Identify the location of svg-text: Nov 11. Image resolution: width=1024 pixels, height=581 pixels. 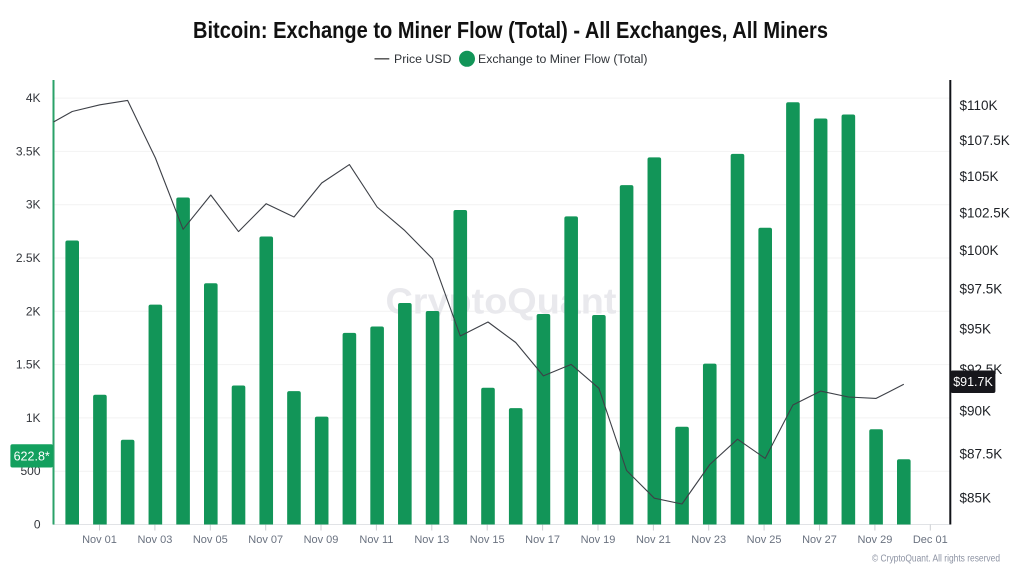
(376, 540).